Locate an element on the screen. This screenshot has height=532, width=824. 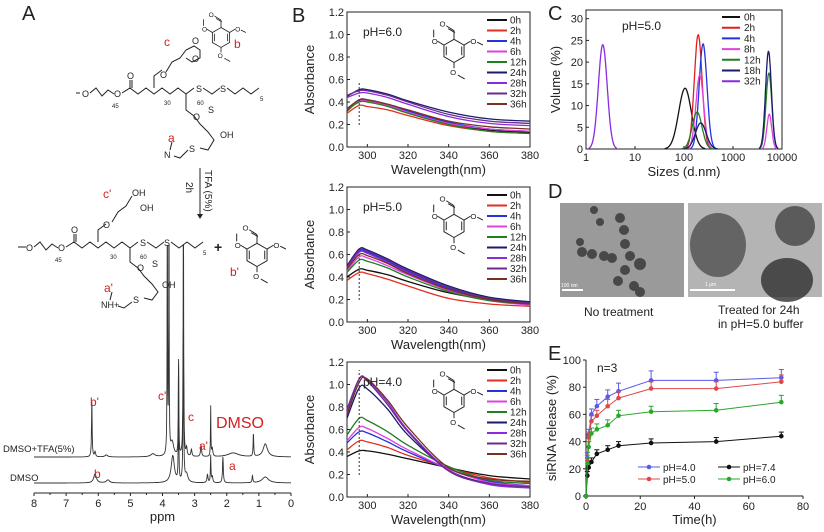
ph-annotation: pH=5.0 is located at coordinates (382, 207).